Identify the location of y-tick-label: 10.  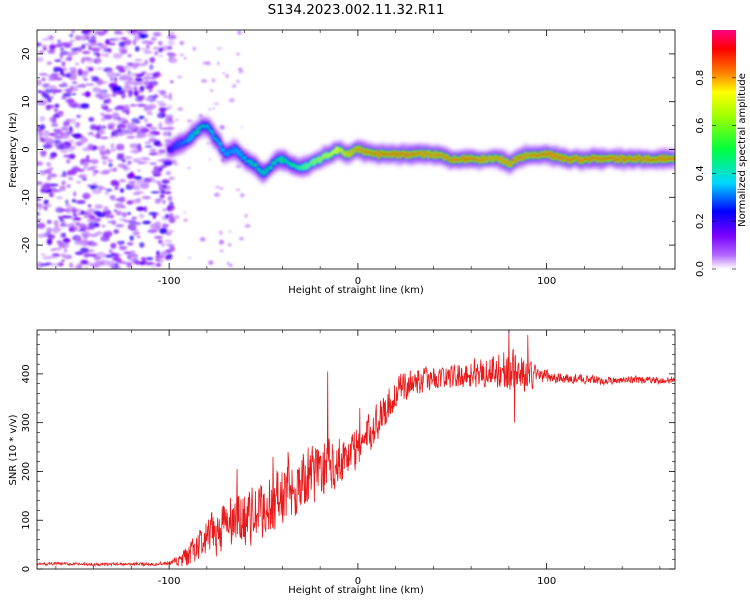
(26, 101).